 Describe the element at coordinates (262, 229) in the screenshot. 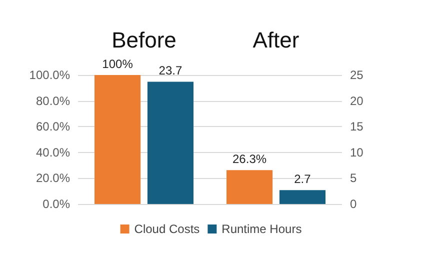

I see `legend-label: Runtime Hours` at that location.